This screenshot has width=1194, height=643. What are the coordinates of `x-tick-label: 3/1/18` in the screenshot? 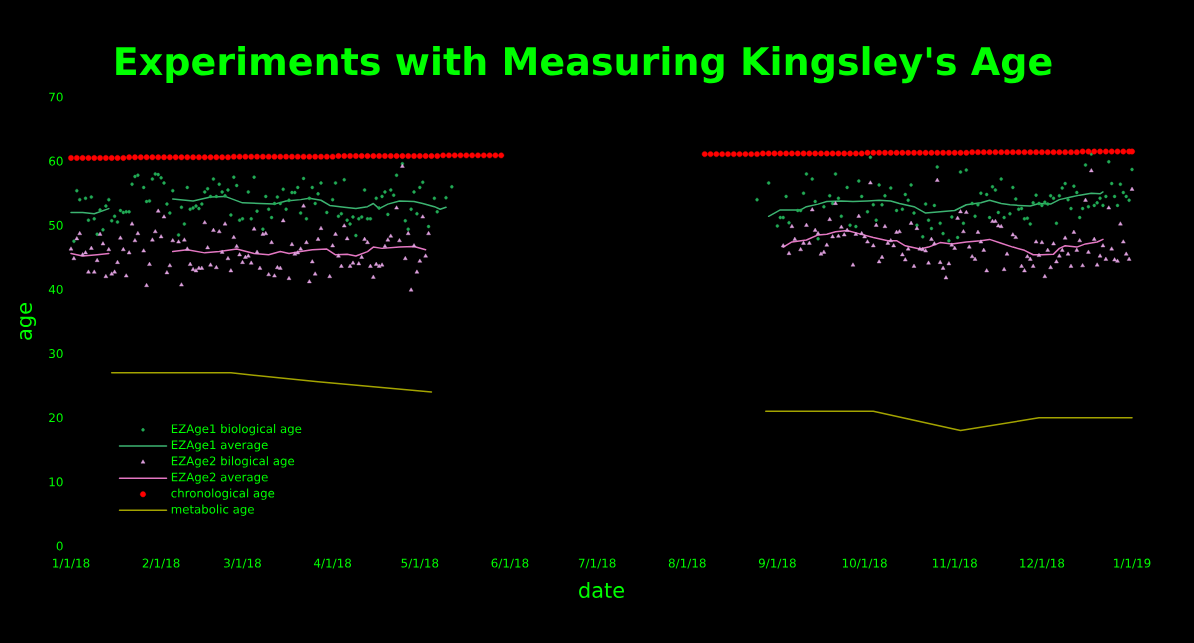 It's located at (242, 563).